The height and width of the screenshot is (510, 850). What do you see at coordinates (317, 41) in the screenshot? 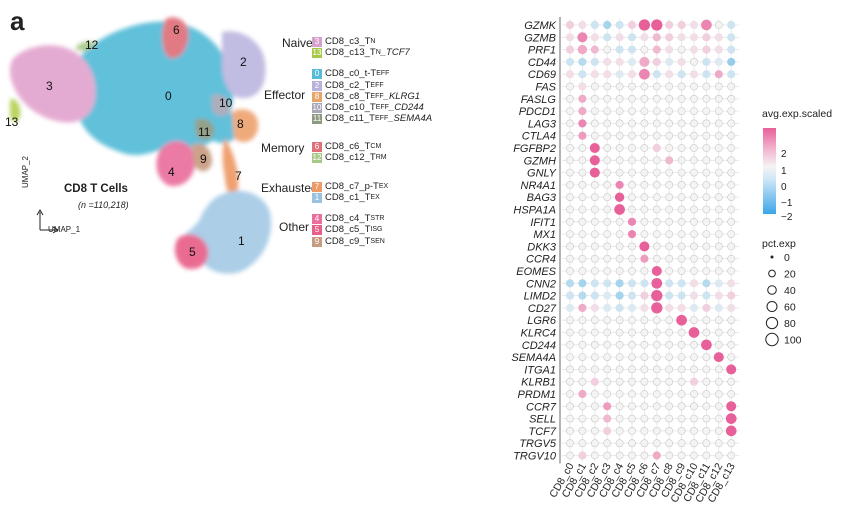
I see `legend-swatch: 3` at bounding box center [317, 41].